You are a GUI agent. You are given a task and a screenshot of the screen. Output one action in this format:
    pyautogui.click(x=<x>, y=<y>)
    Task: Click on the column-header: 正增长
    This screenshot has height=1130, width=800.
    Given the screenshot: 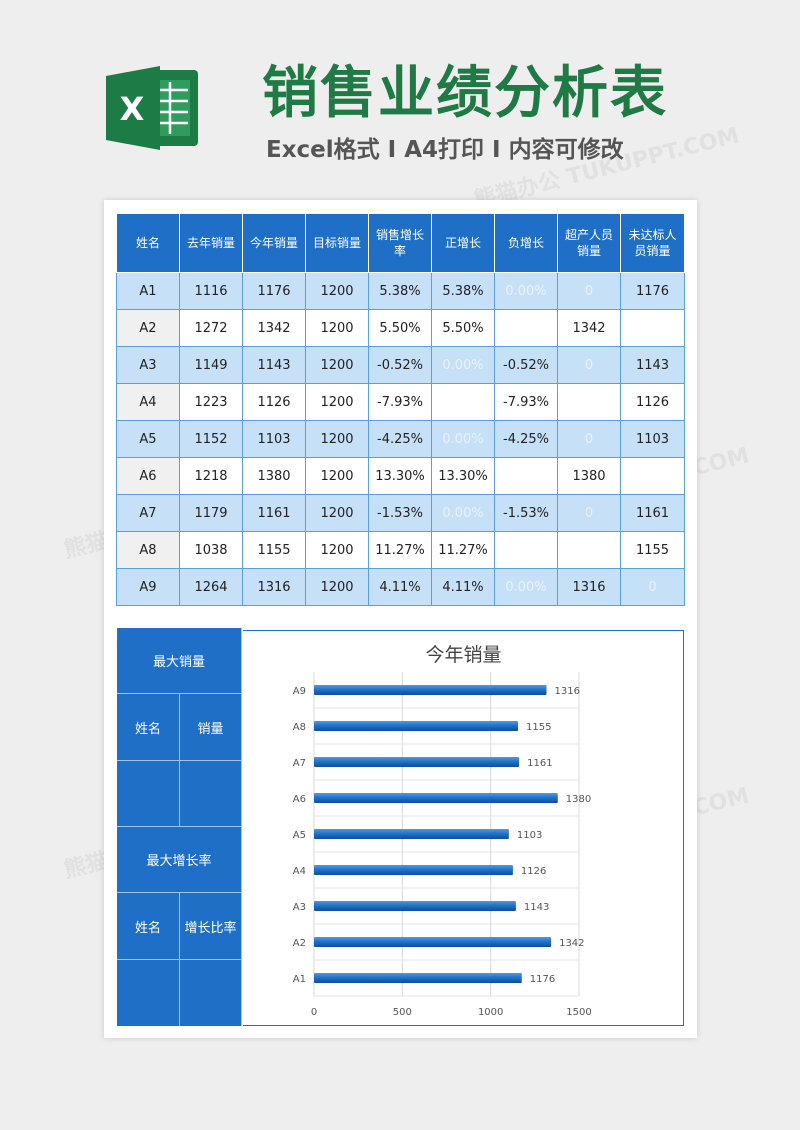 What is the action you would take?
    pyautogui.click(x=463, y=243)
    